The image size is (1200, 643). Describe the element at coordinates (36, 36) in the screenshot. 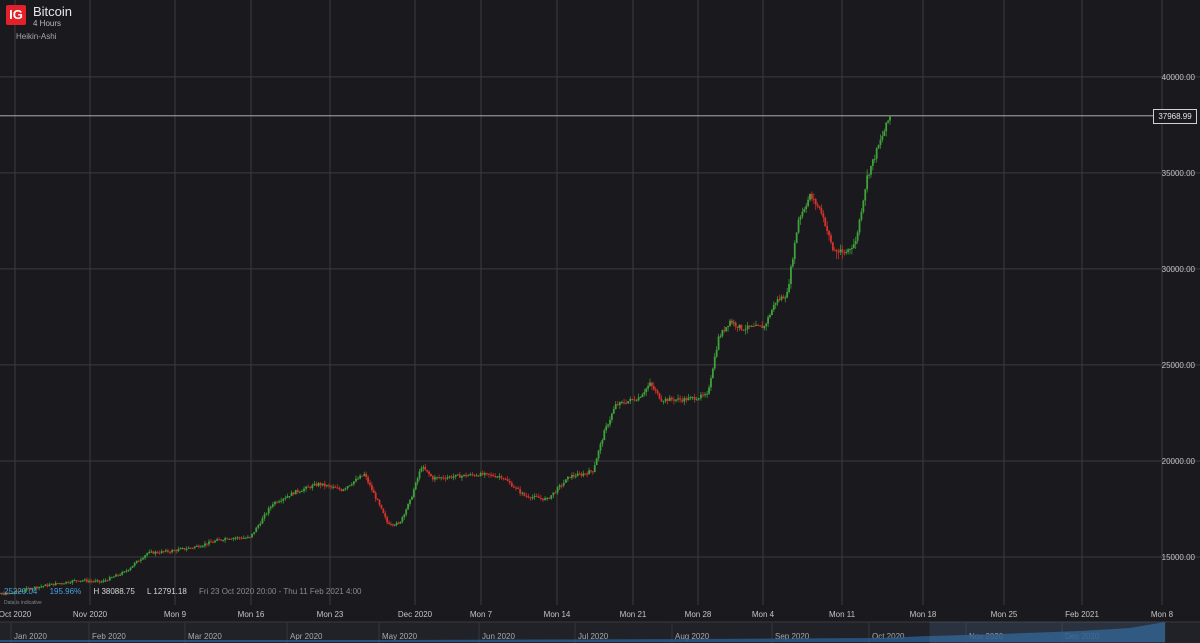

I see `chart-type-label: Heikin-Ashi` at that location.